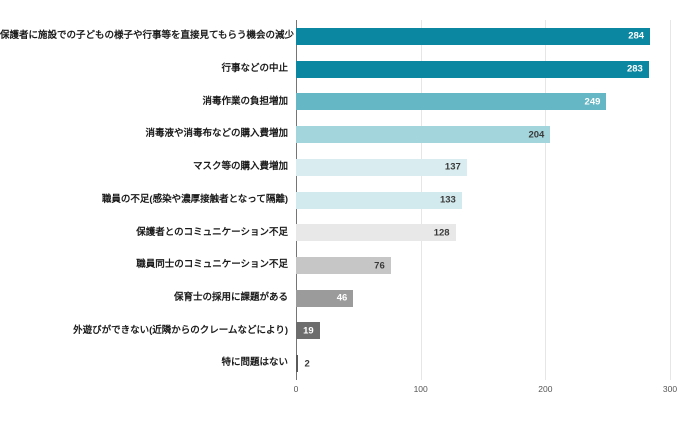 The image size is (700, 432). I want to click on chart-row: 保護者とのコミュニケーション不足 128, so click(335, 232).